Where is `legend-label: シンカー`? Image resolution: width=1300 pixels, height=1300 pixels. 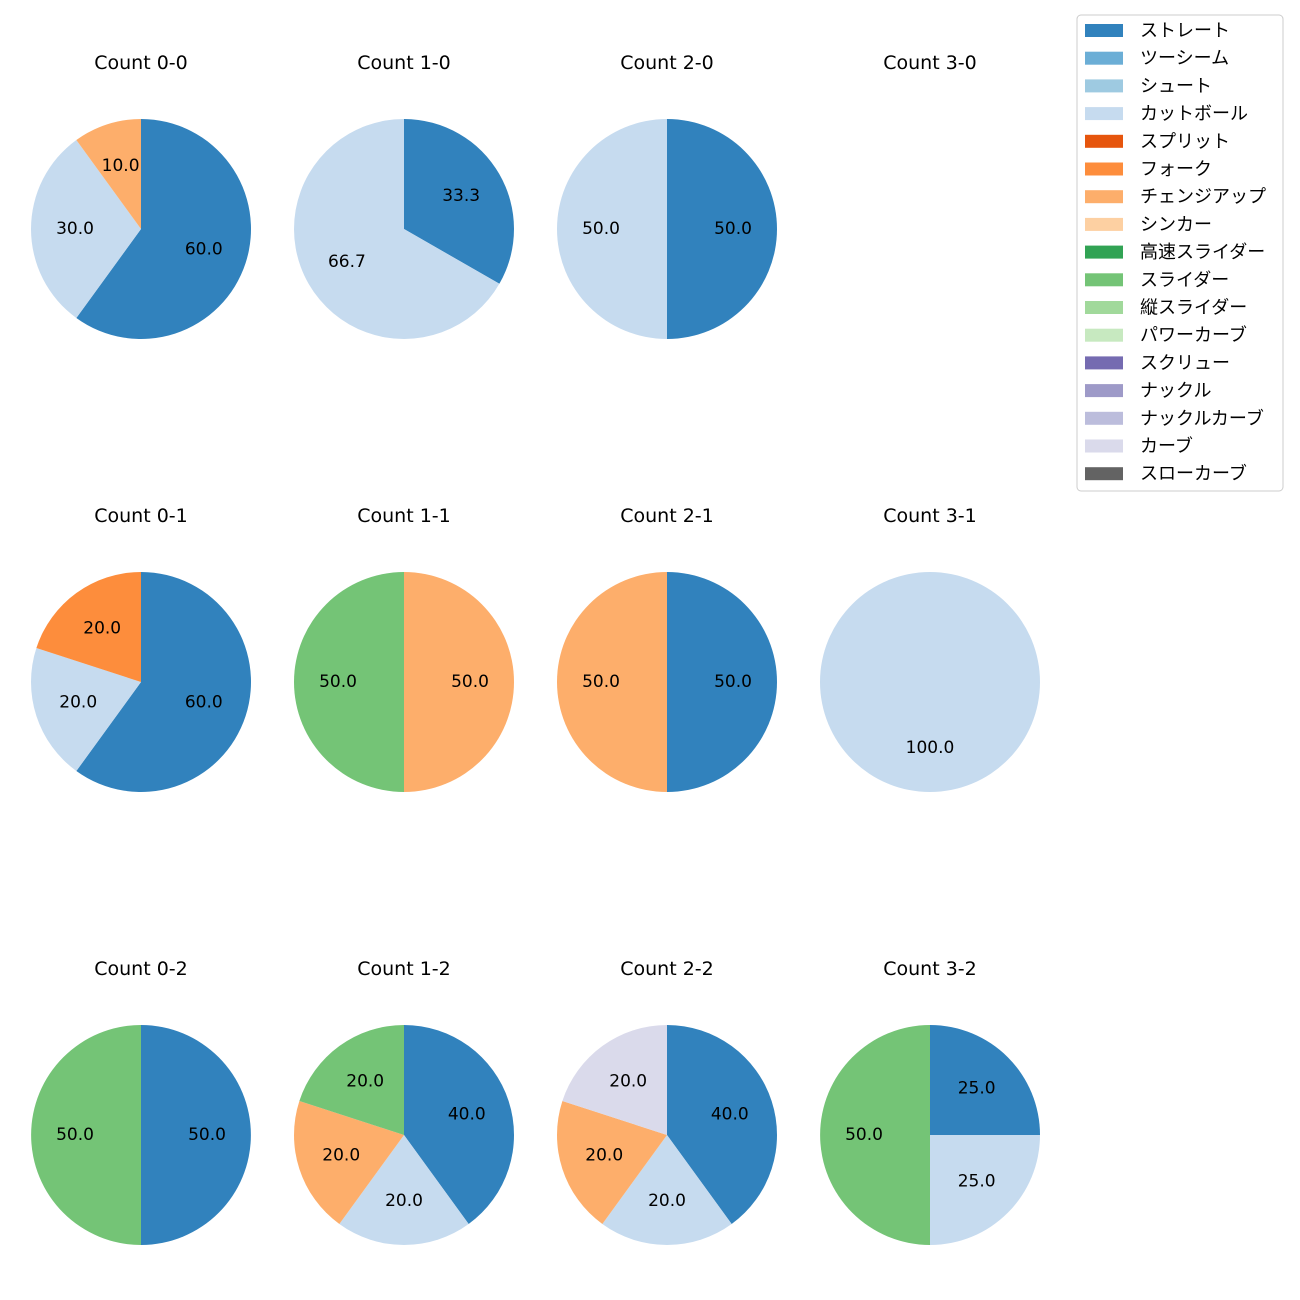 legend-label: シンカー is located at coordinates (1176, 224).